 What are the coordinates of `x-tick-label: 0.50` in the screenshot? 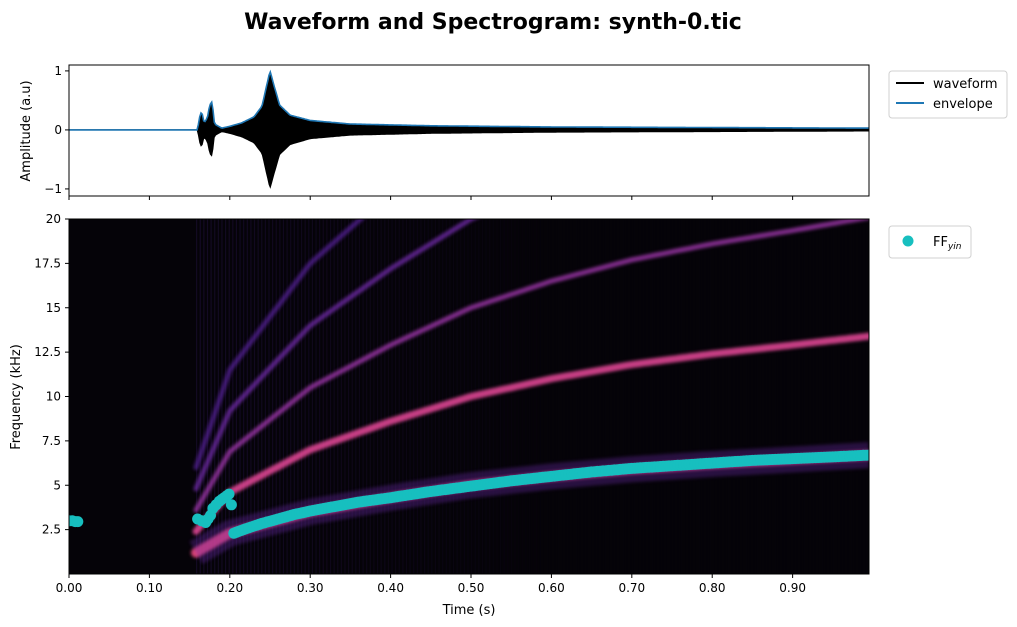 It's located at (471, 588).